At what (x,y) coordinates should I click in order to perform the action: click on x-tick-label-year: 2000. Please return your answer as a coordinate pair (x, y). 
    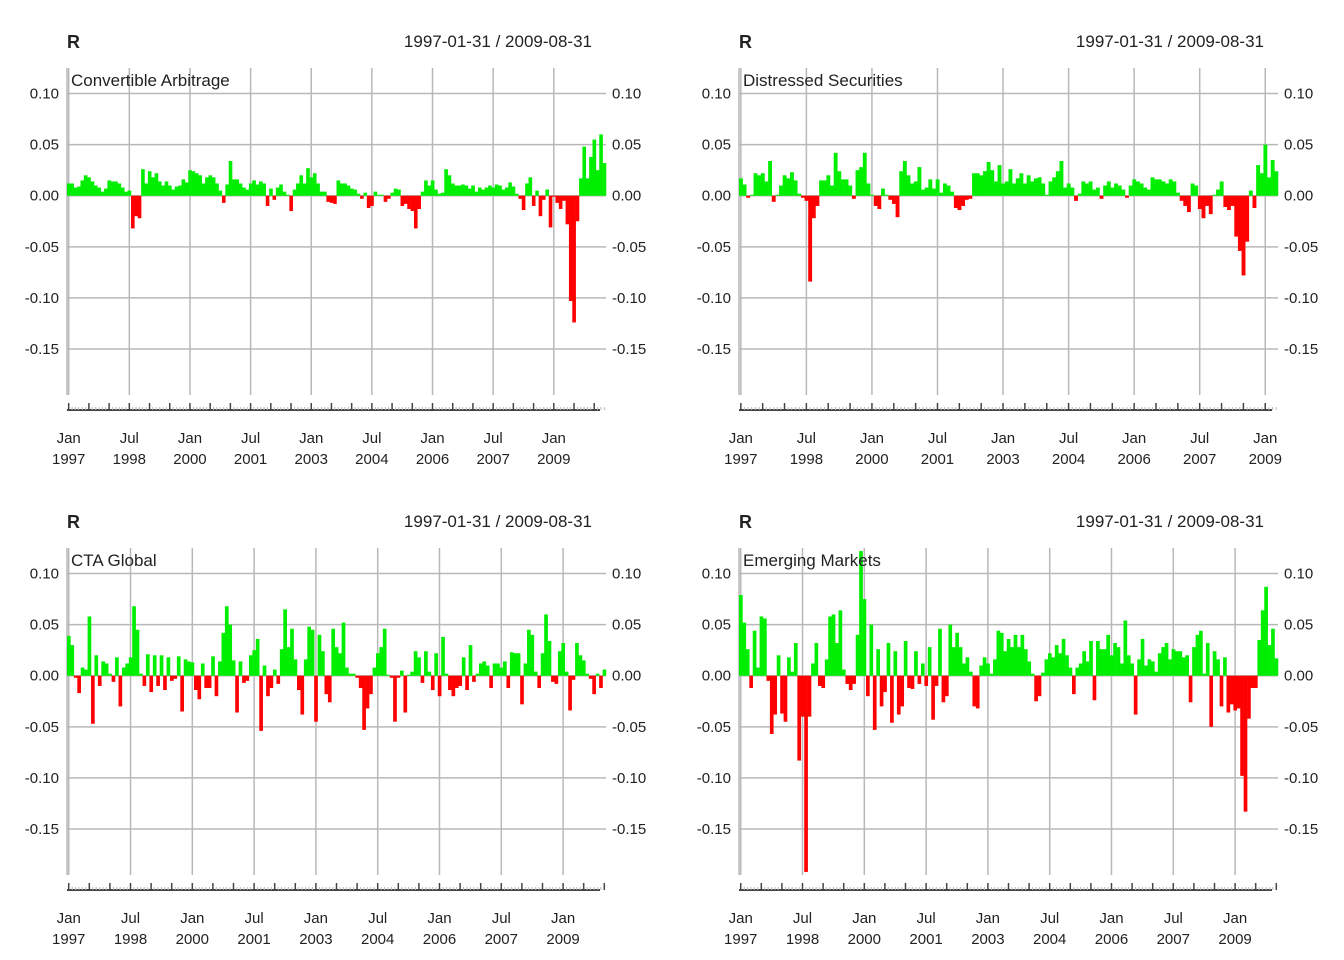
    Looking at the image, I should click on (192, 939).